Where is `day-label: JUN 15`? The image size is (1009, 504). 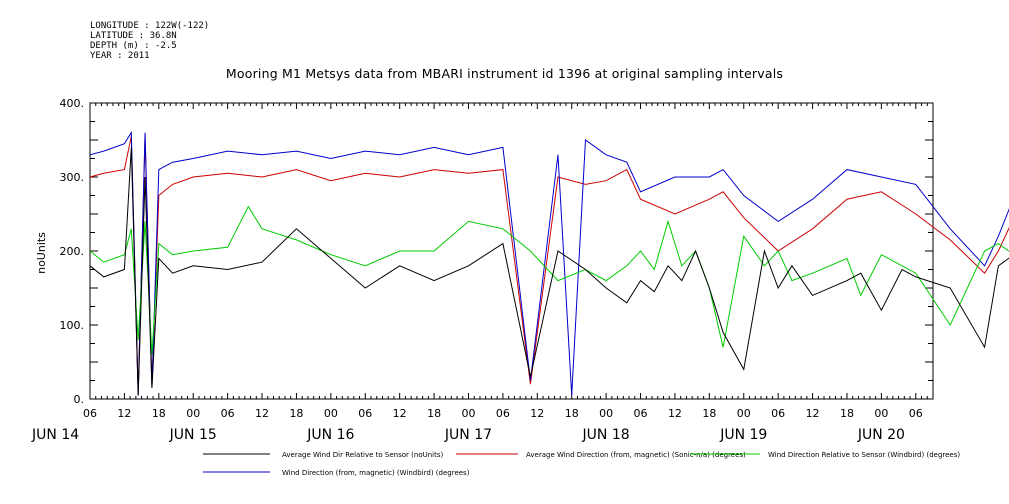
day-label: JUN 15 is located at coordinates (193, 435).